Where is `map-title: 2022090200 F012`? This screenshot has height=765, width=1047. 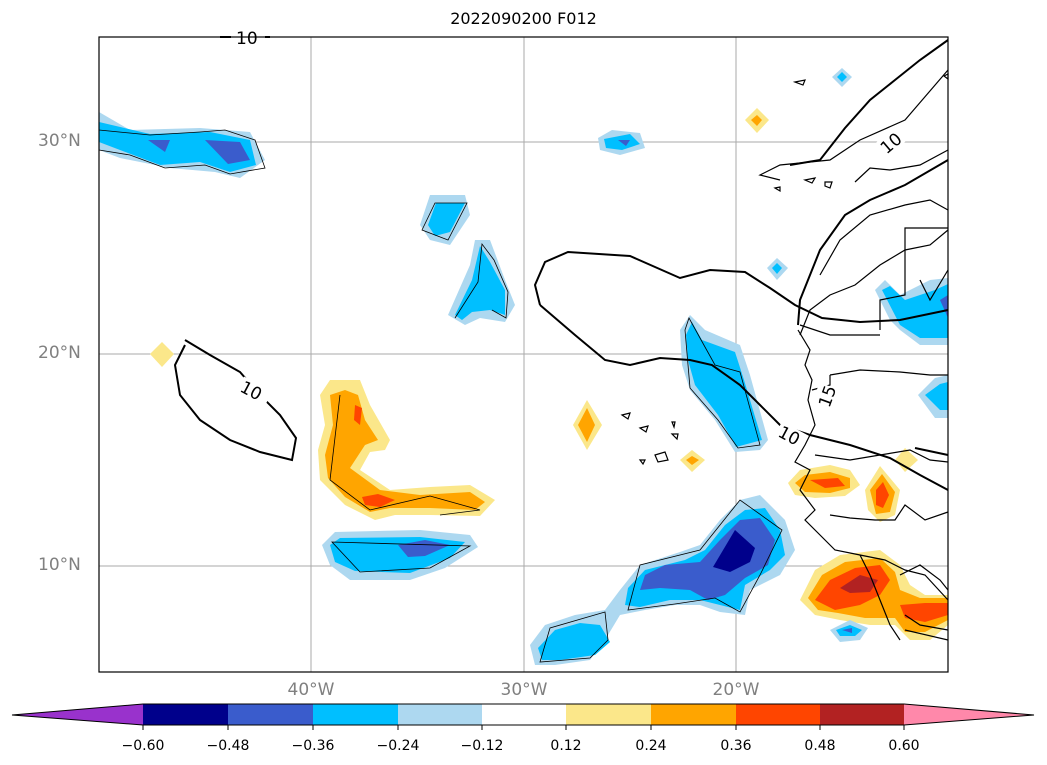
map-title: 2022090200 F012 is located at coordinates (523, 18).